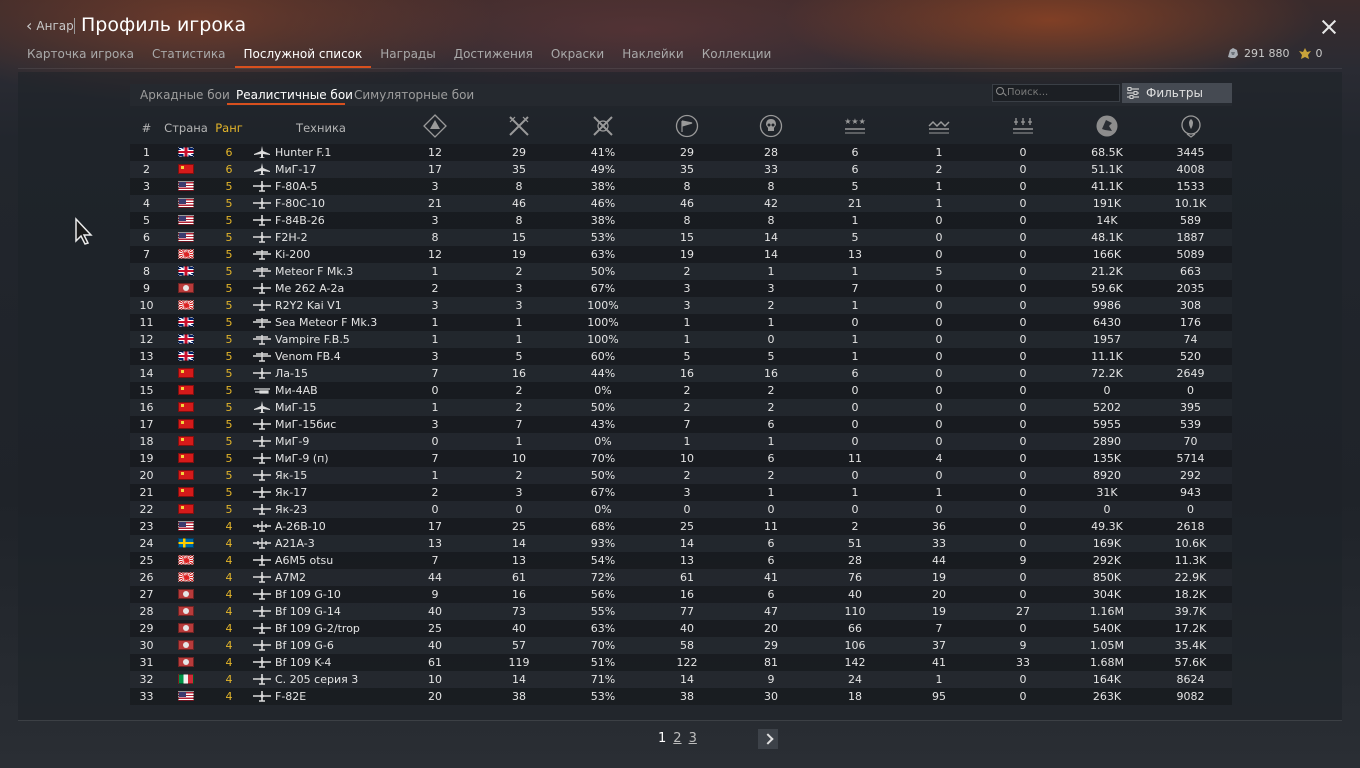 Image resolution: width=1360 pixels, height=768 pixels. Describe the element at coordinates (321, 339) in the screenshot. I see `row-vehicle: Vampire F.B.5` at that location.